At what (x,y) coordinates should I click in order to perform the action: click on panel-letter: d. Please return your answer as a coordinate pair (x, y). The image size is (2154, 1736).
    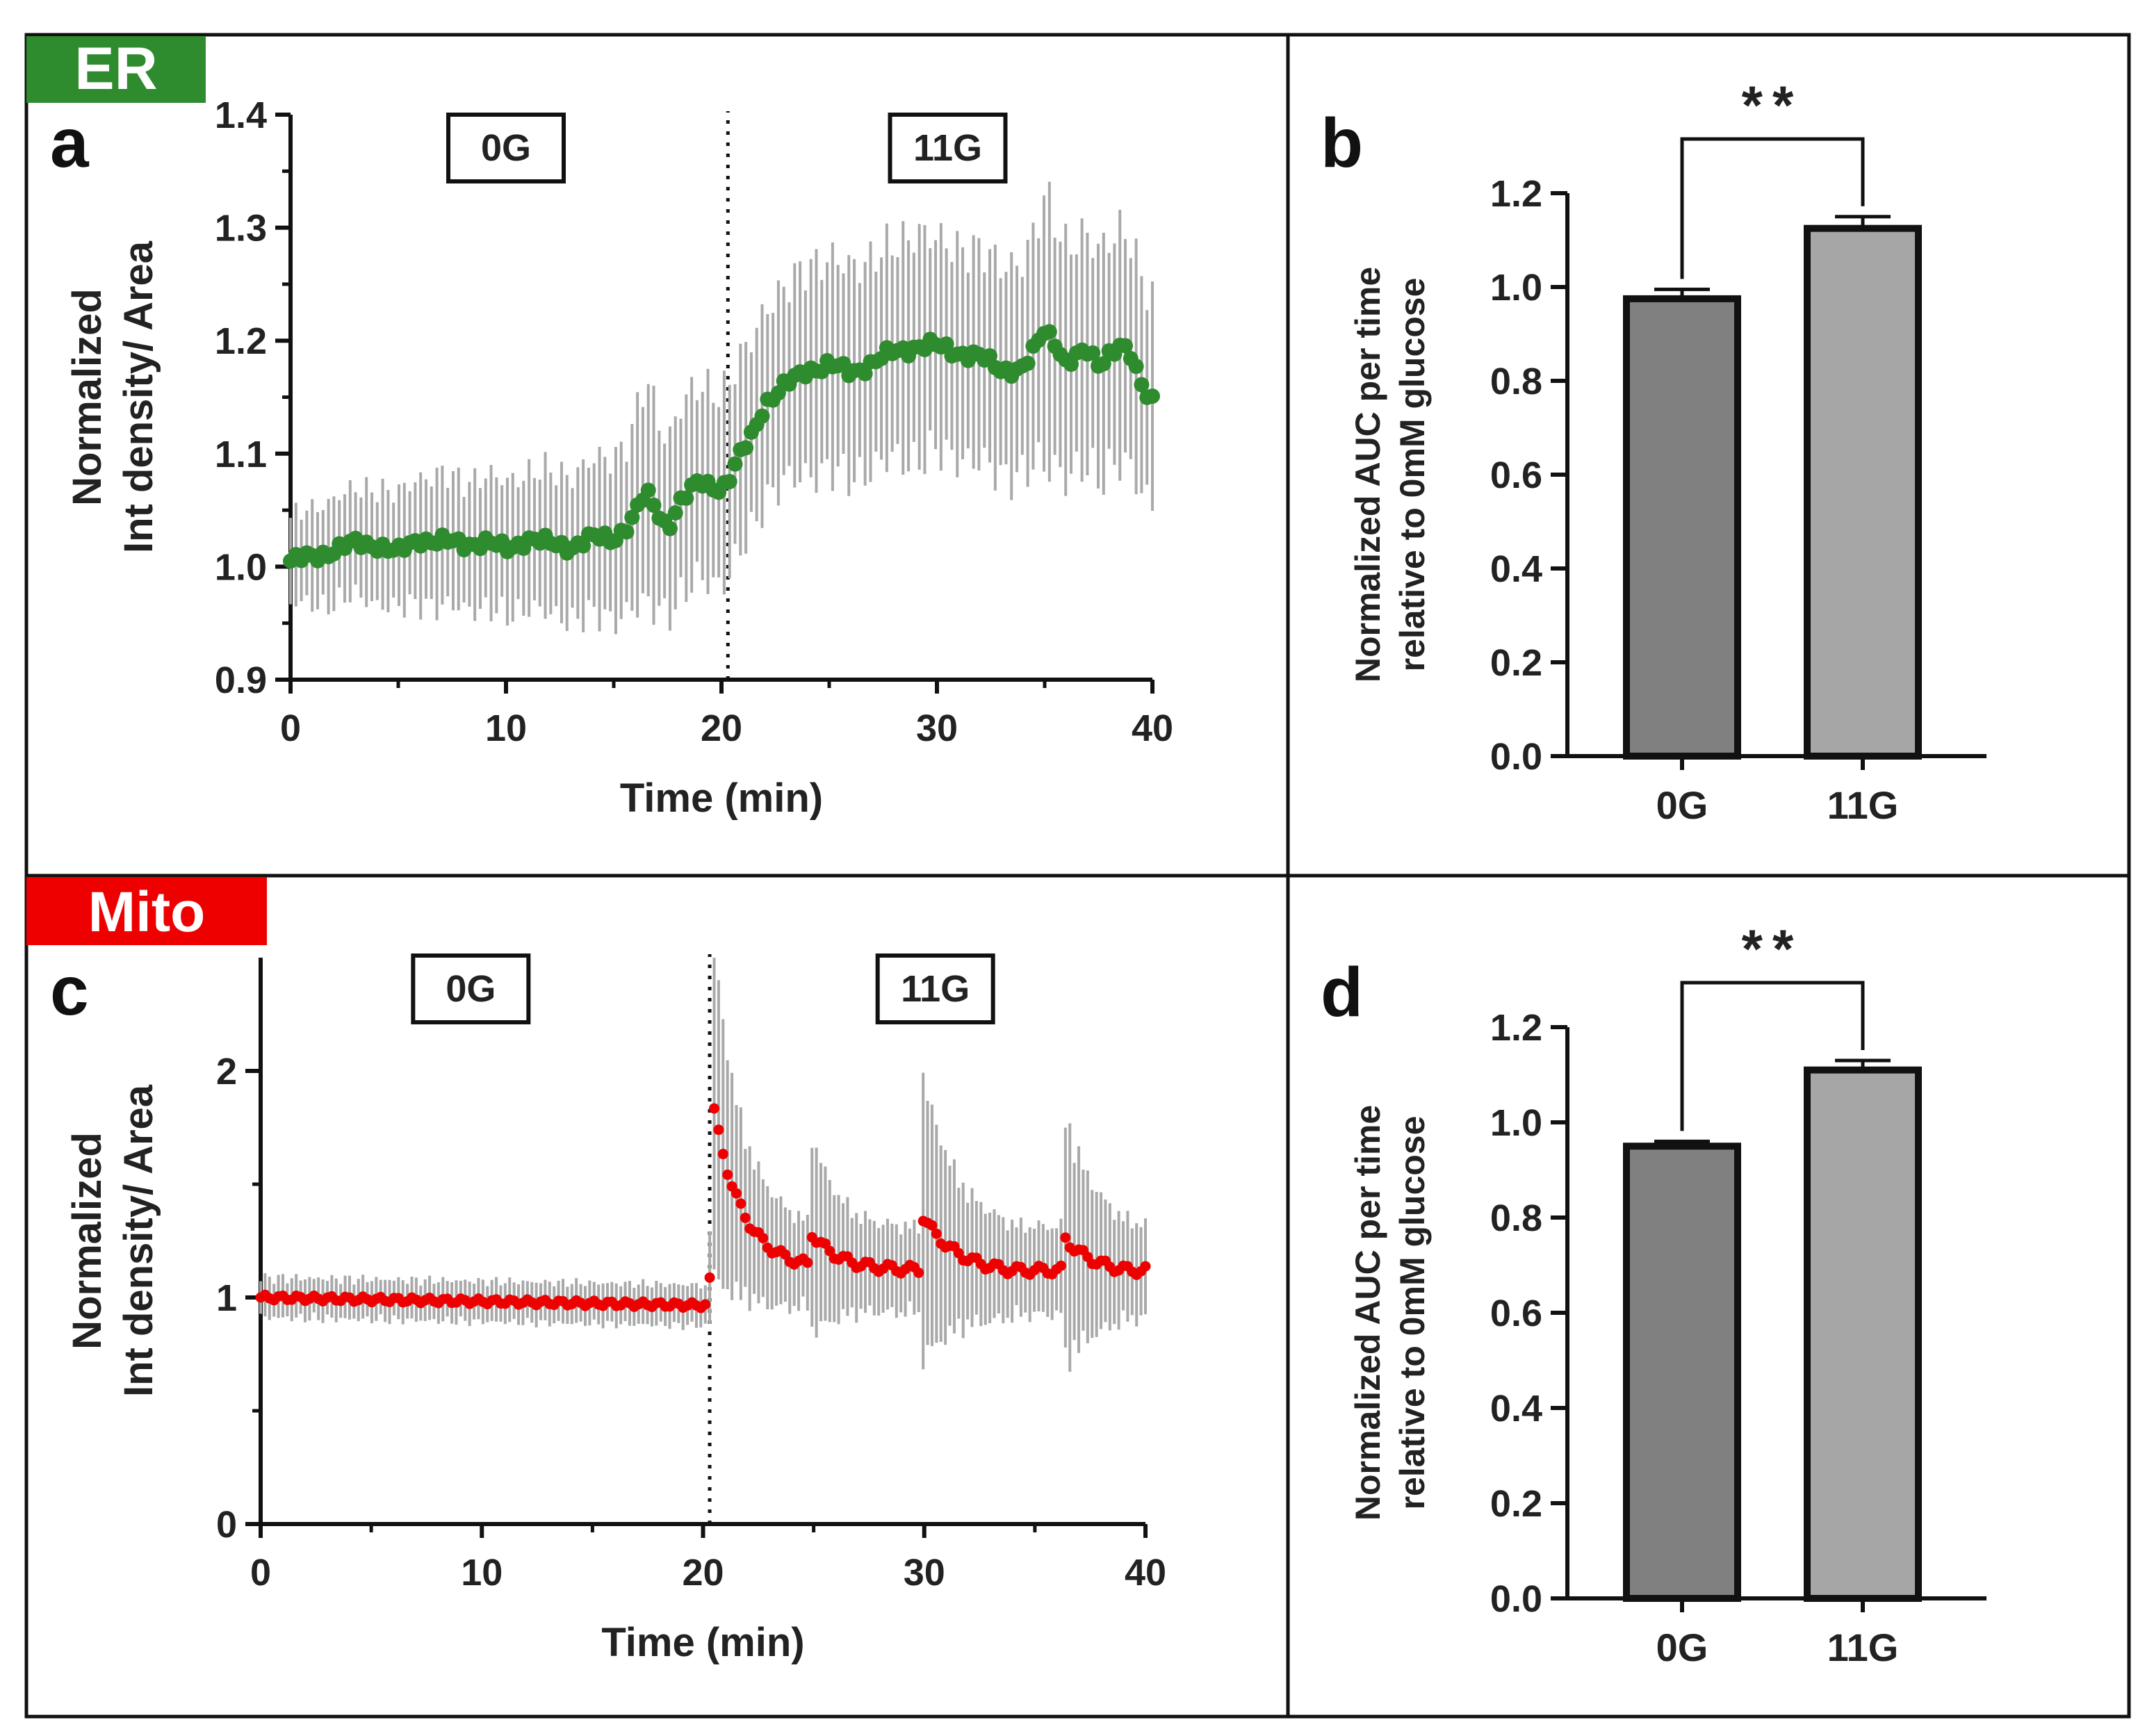
    Looking at the image, I should click on (1342, 992).